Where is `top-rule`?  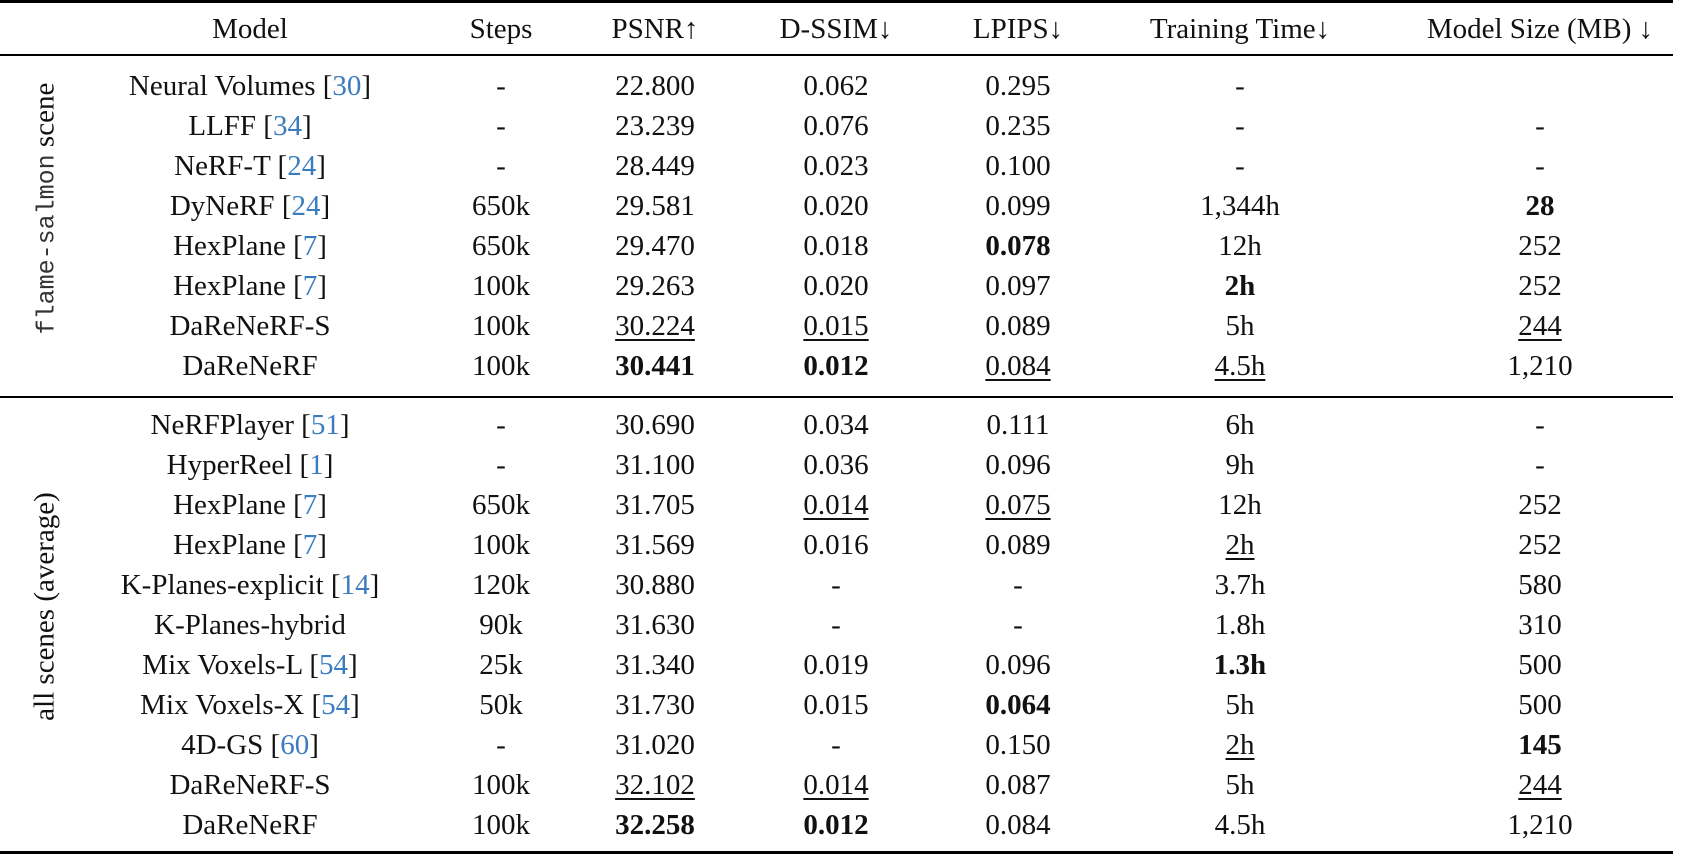
top-rule is located at coordinates (836, 1).